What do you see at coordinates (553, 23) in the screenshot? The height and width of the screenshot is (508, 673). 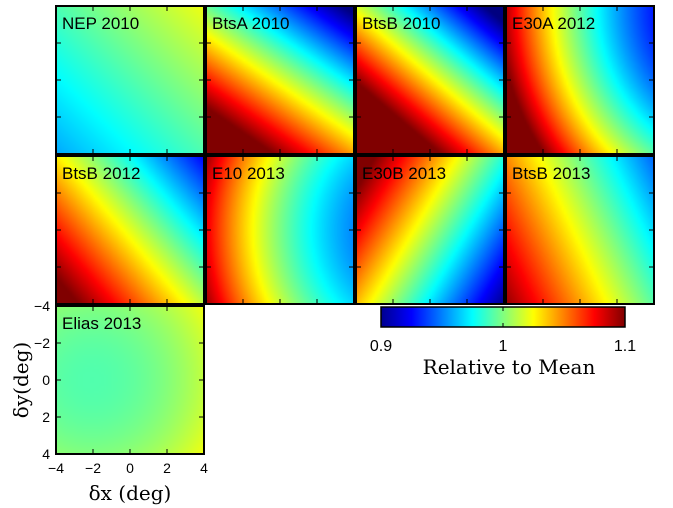 I see `panel-title: E30A 2012` at bounding box center [553, 23].